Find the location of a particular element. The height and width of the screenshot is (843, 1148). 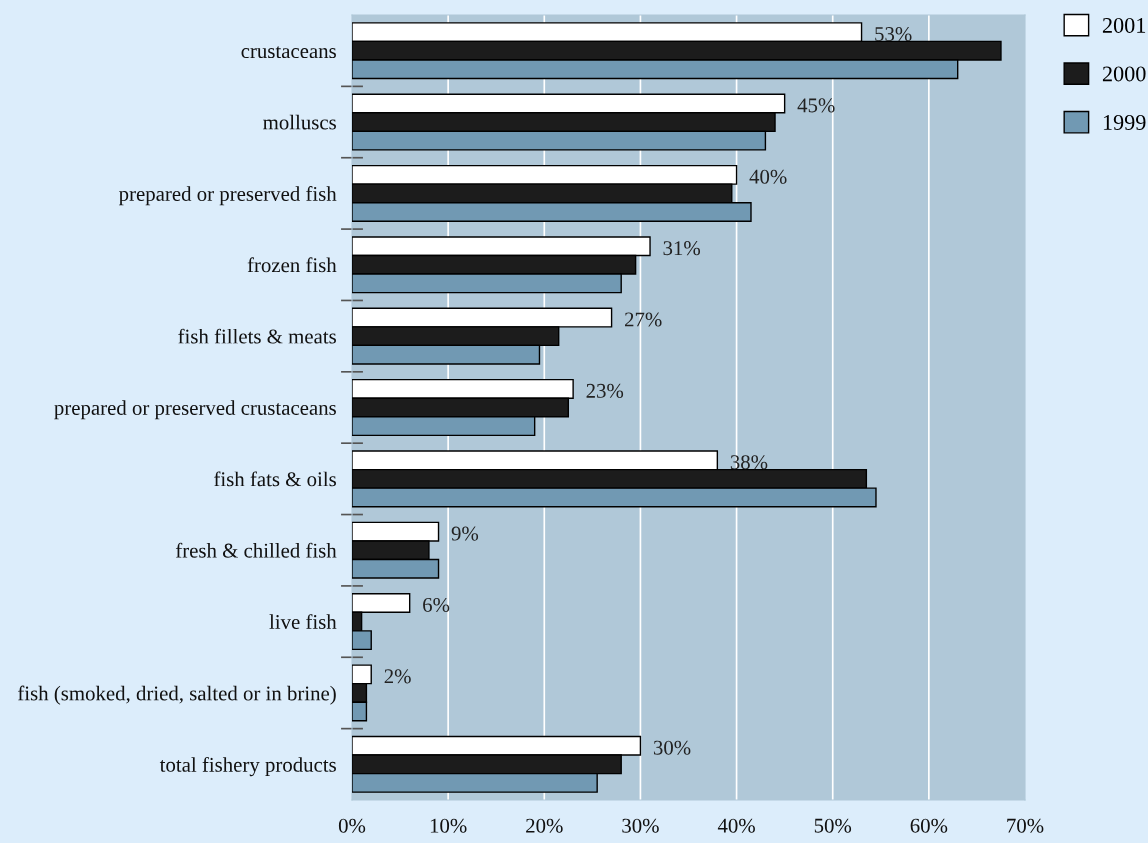

x-tick-label: 50% is located at coordinates (833, 825).